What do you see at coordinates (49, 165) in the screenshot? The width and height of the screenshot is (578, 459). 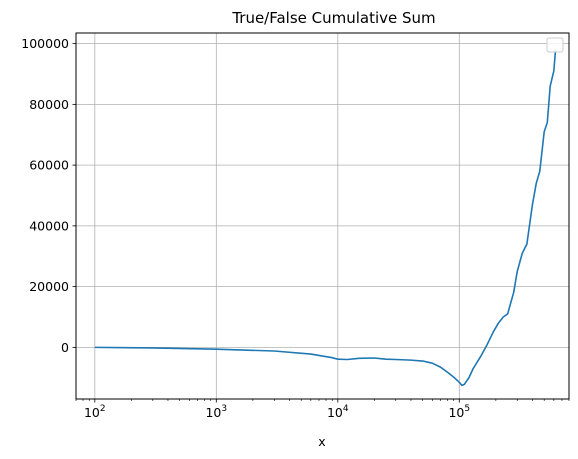 I see `y-tick-label: 60000` at bounding box center [49, 165].